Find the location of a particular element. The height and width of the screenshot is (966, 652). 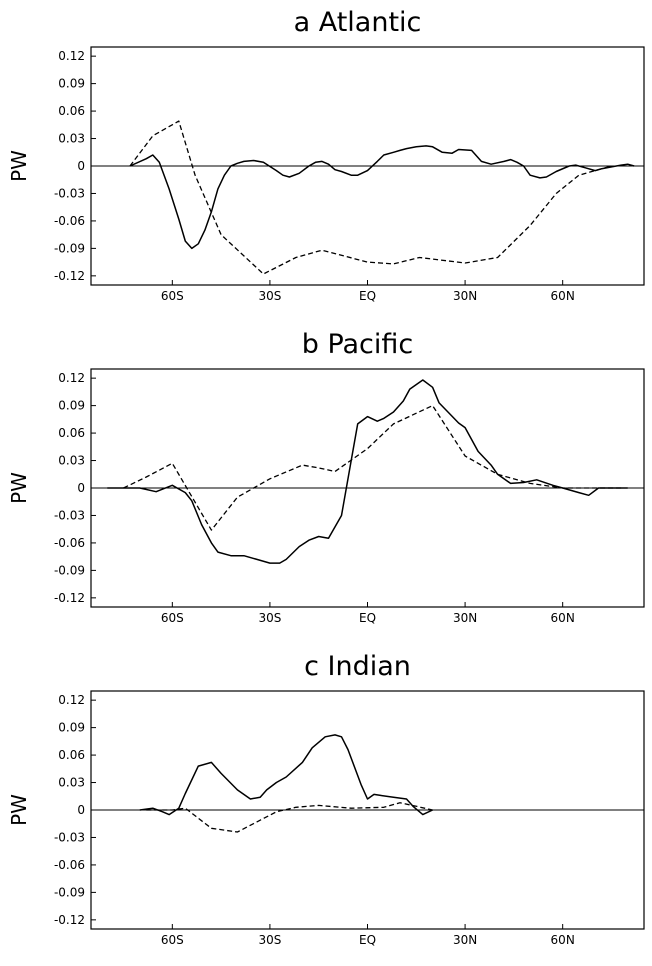

chart-title: a Atlantic is located at coordinates (358, 22).